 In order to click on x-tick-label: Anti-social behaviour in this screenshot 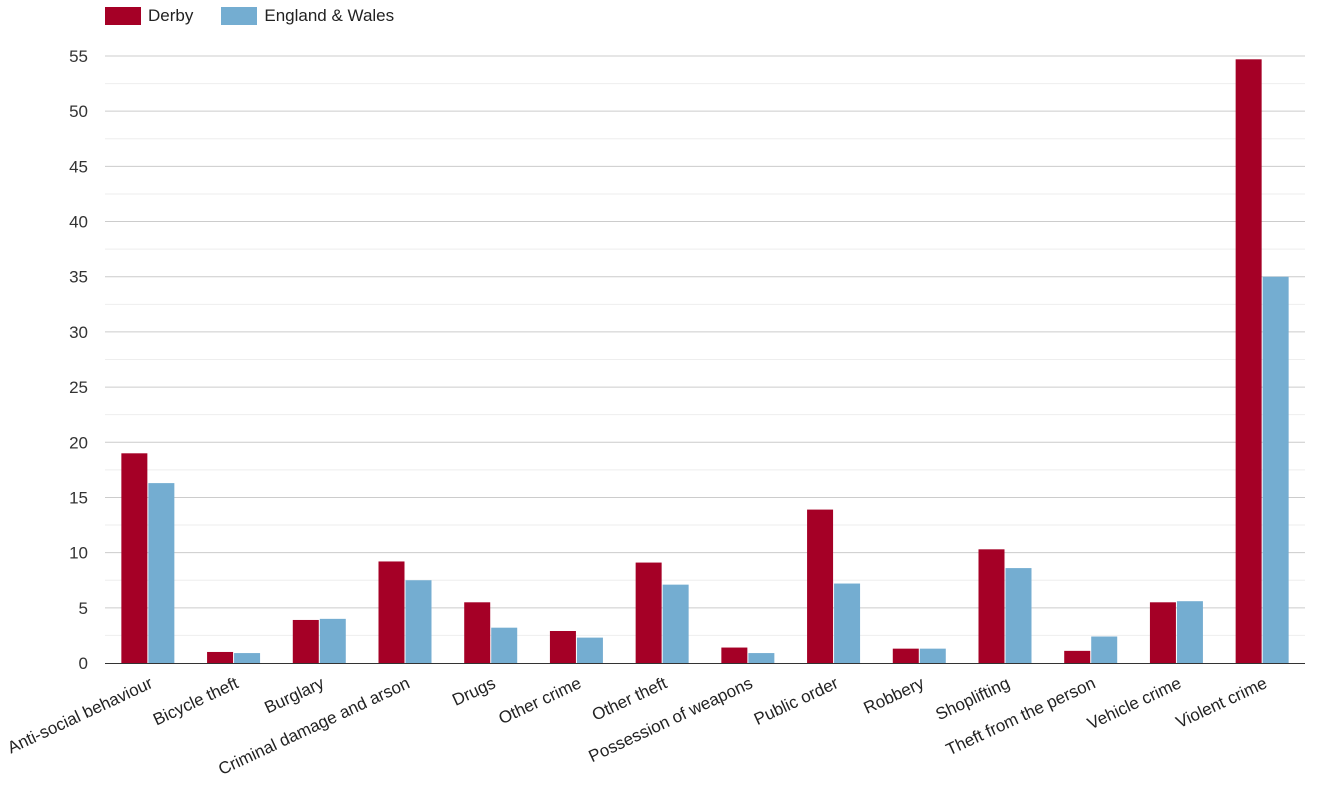, I will do `click(79, 715)`.